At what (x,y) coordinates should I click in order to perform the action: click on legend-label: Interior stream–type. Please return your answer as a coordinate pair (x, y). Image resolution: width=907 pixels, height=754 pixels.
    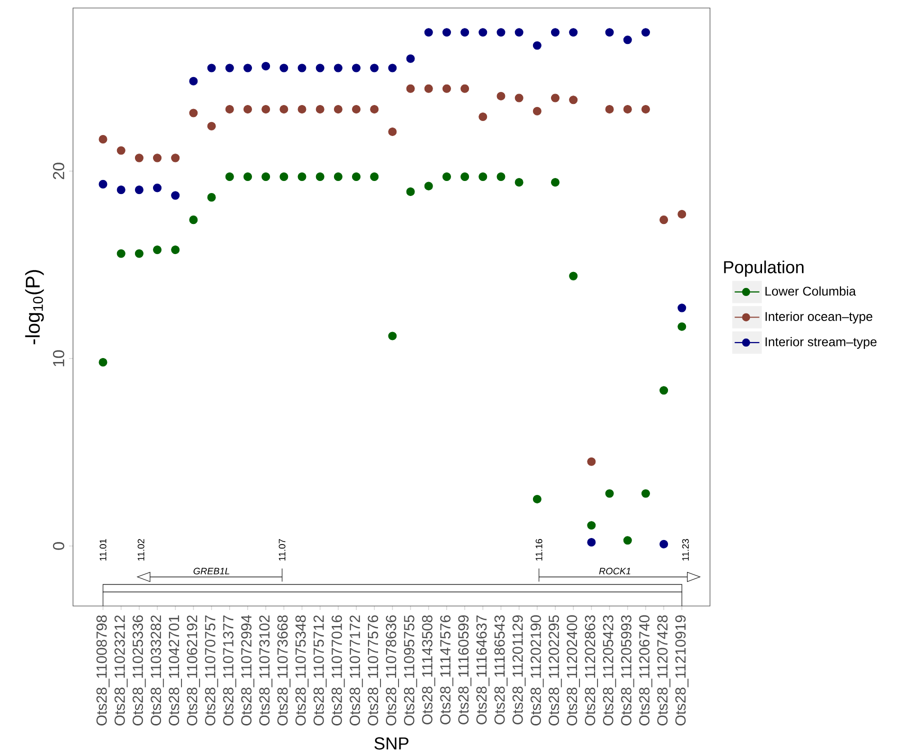
    Looking at the image, I should click on (821, 343).